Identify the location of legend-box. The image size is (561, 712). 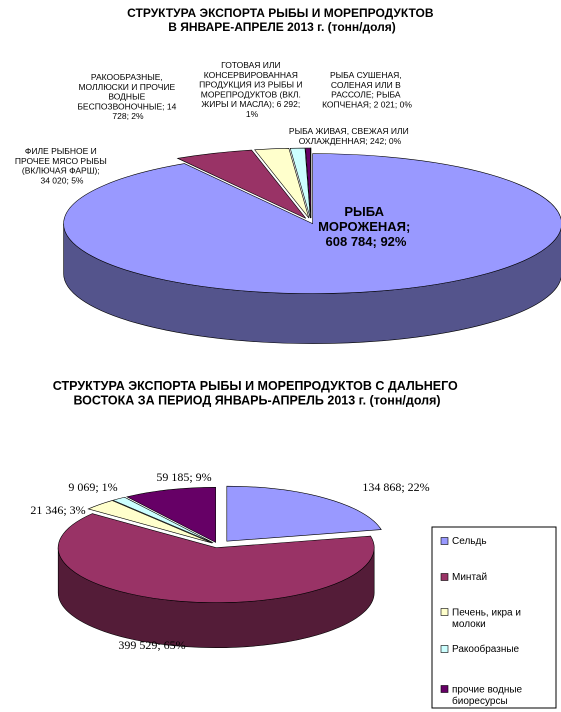
(494, 617).